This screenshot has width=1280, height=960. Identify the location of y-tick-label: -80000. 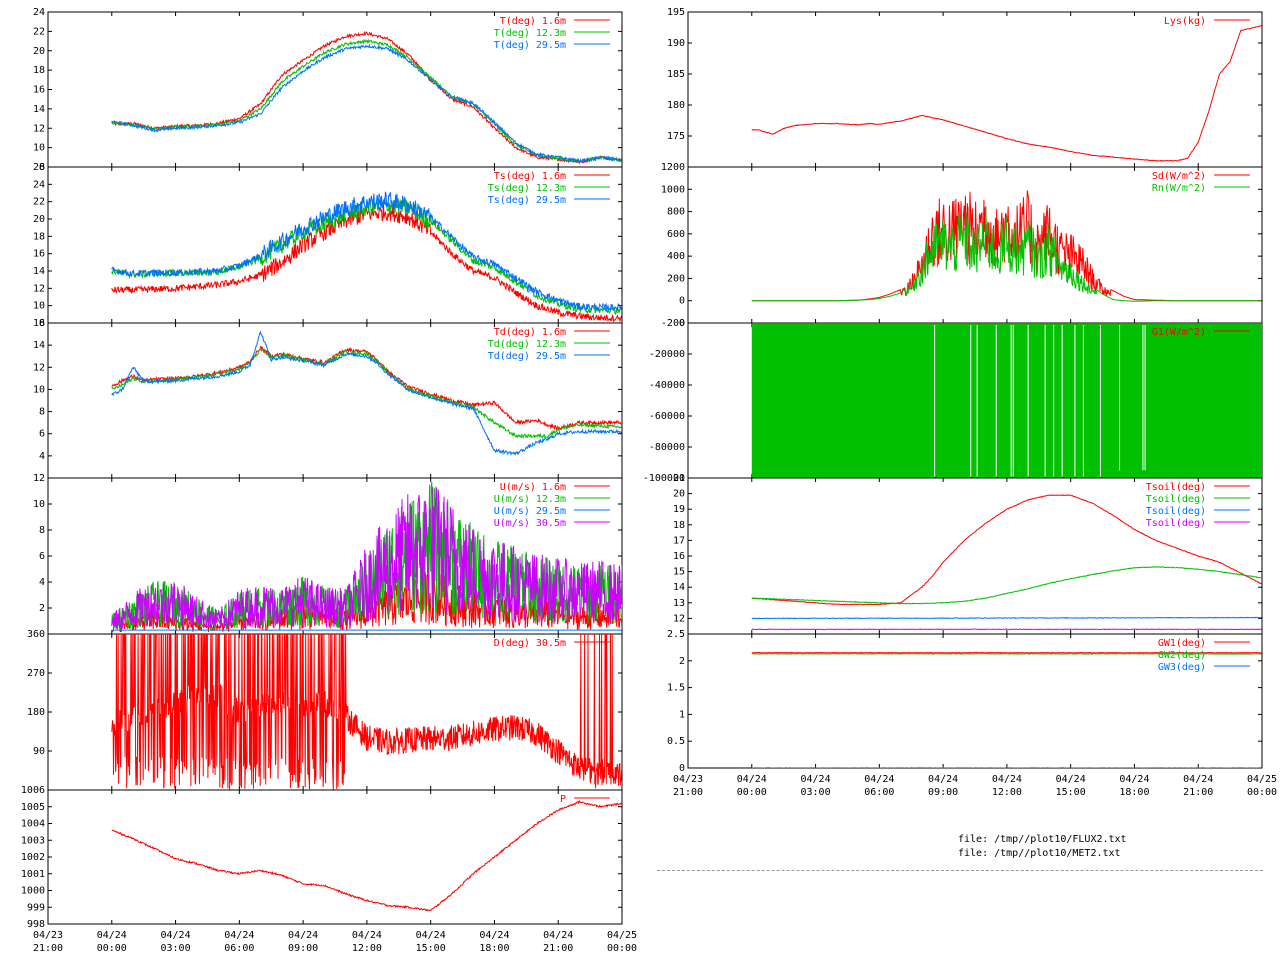
(667, 447).